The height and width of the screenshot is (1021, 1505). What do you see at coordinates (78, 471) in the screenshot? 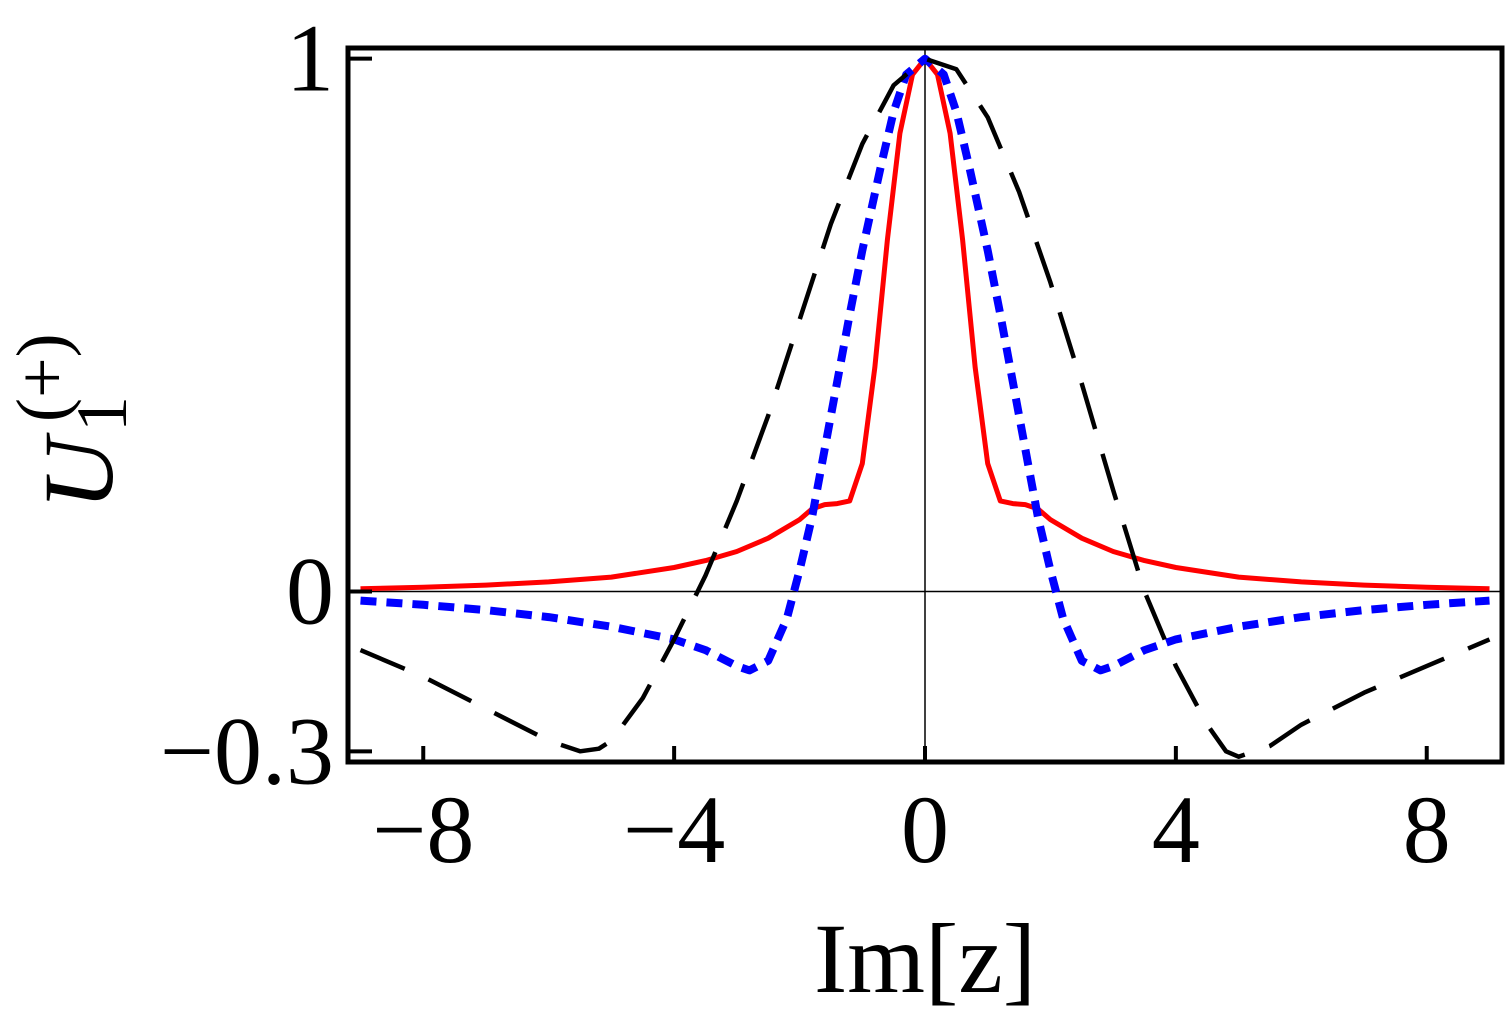
I see `y-axis-title-base: U` at bounding box center [78, 471].